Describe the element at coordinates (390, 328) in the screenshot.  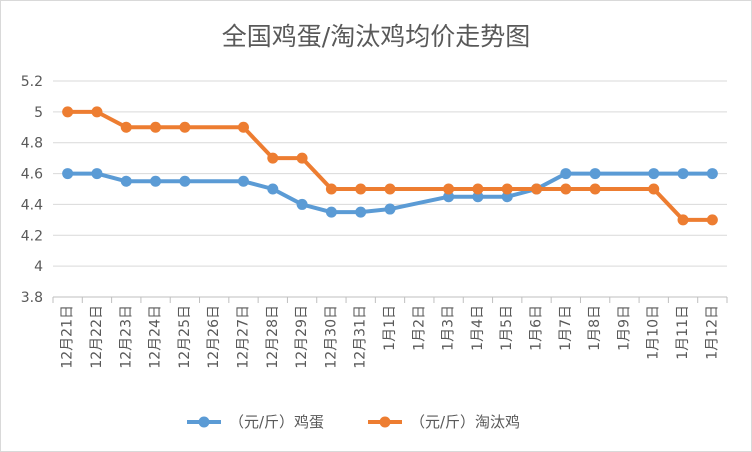
I see `x-tick-label: 1月1日` at that location.